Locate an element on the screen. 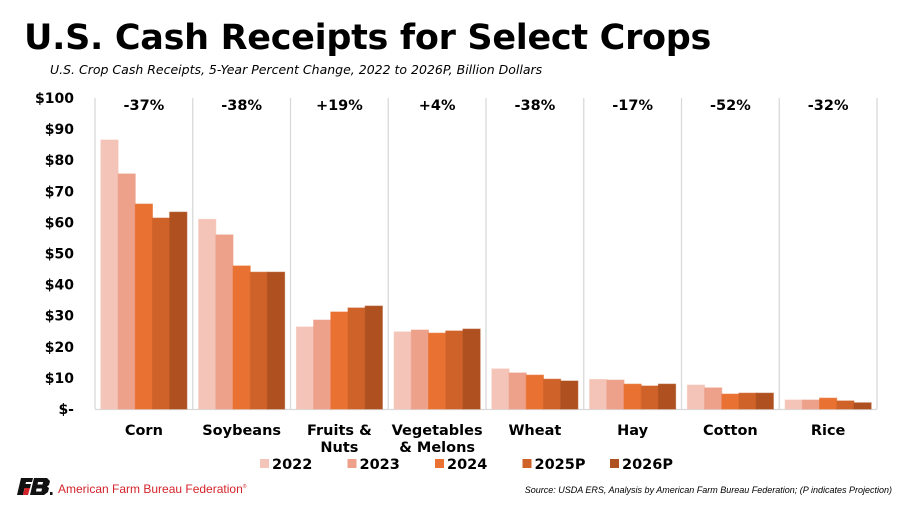 This screenshot has height=506, width=900. bar-2025p-cotton is located at coordinates (747, 401).